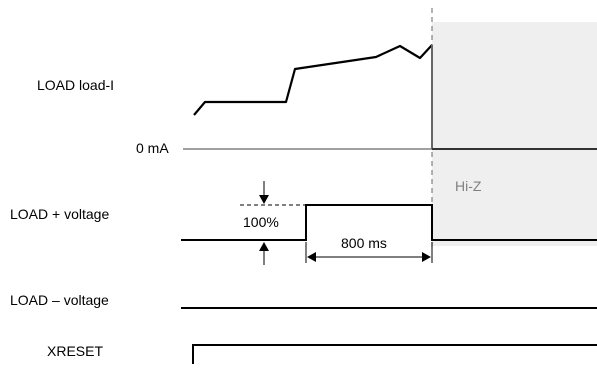 The width and height of the screenshot is (597, 369). Describe the element at coordinates (59, 300) in the screenshot. I see `load-minus-voltage-label: LOAD – voltage` at that location.